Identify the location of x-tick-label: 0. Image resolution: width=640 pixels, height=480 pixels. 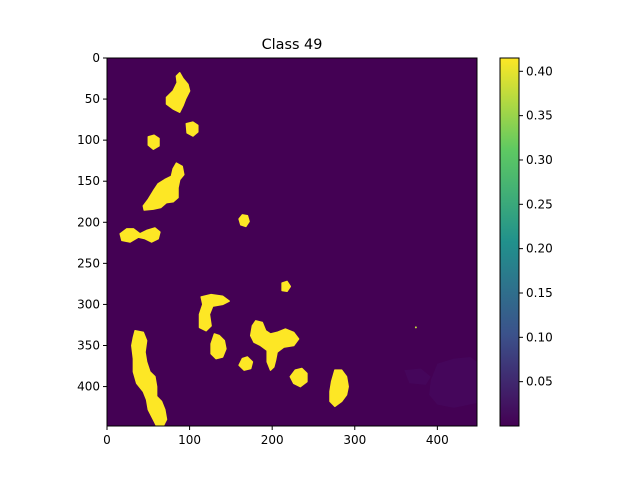
(107, 440).